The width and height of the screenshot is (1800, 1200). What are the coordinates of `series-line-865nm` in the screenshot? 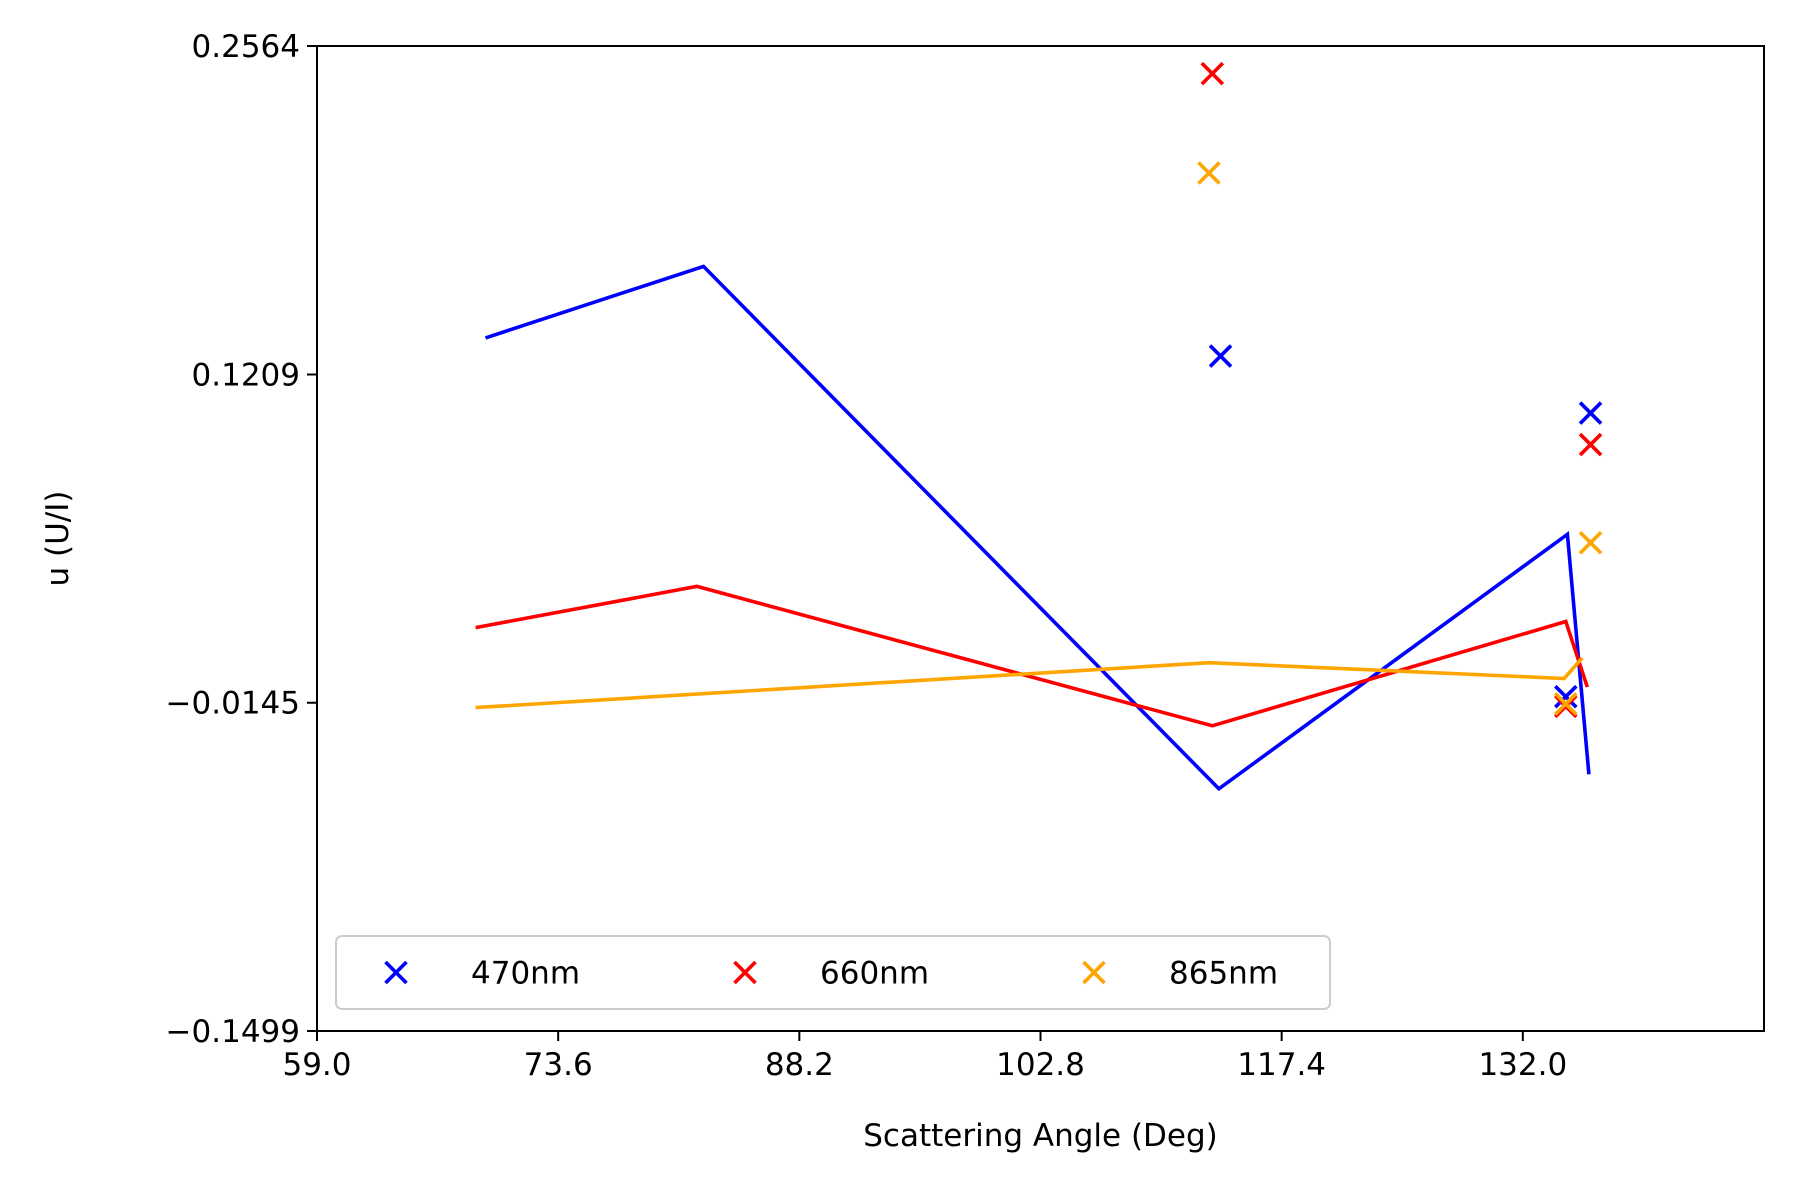 It's located at (1029, 683).